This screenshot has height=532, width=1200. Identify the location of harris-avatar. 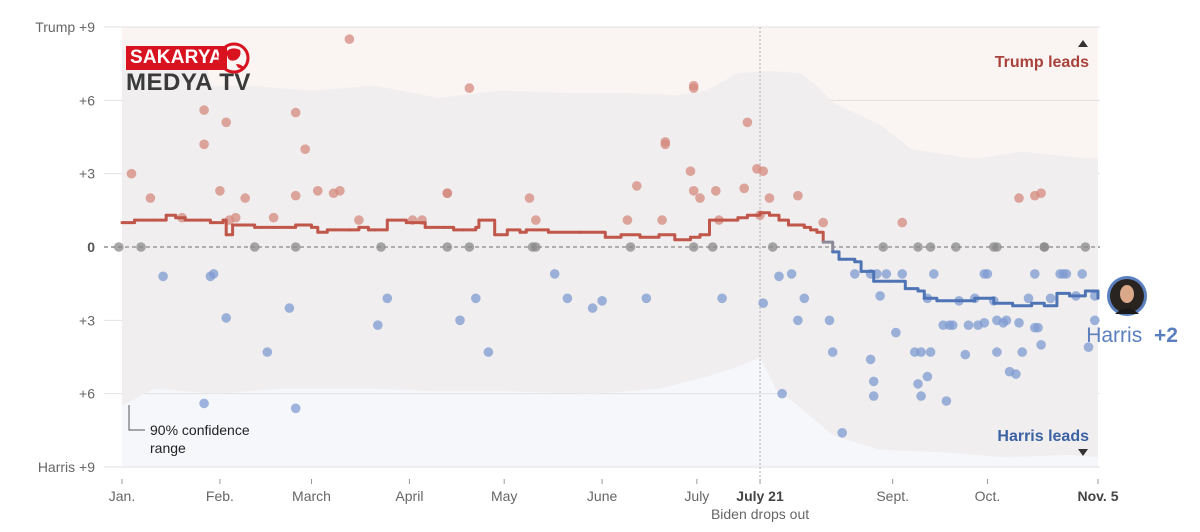
(1127, 296).